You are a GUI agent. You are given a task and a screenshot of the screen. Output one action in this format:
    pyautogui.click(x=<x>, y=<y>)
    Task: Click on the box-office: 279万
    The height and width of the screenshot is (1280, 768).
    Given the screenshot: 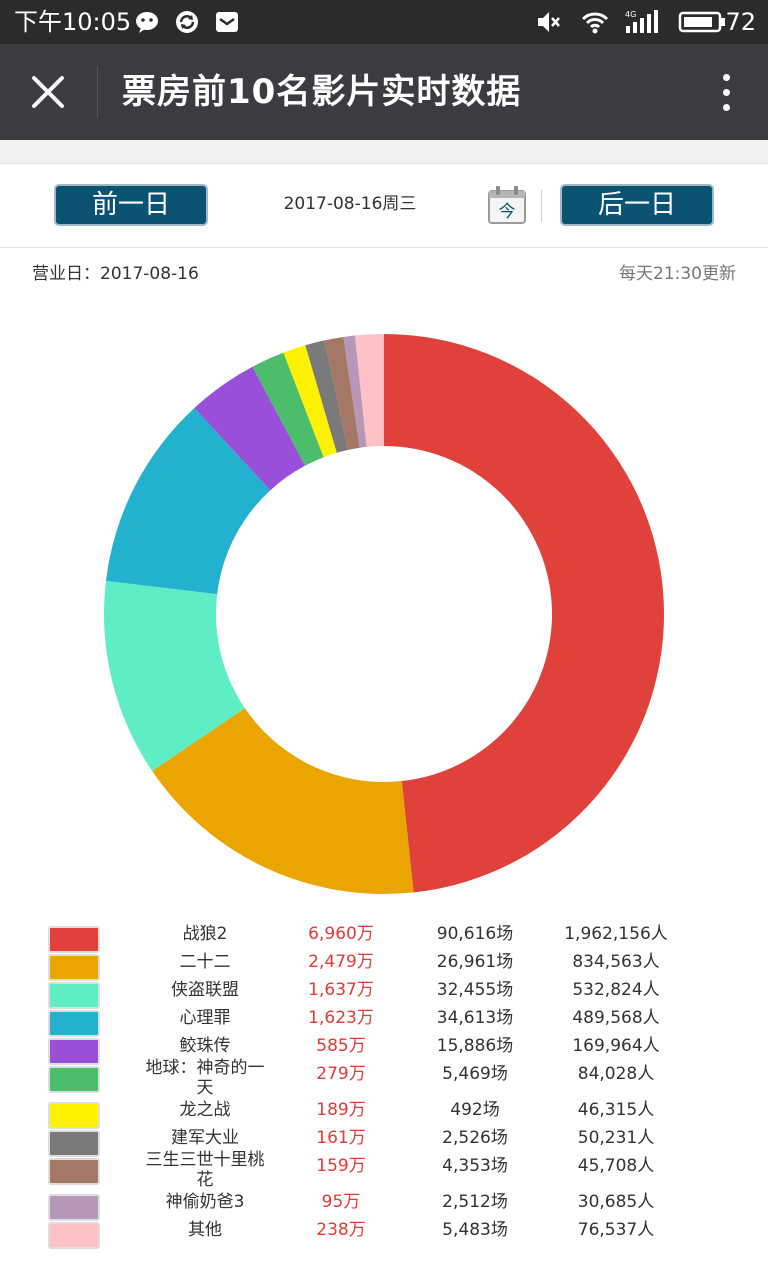 What is the action you would take?
    pyautogui.click(x=341, y=1074)
    